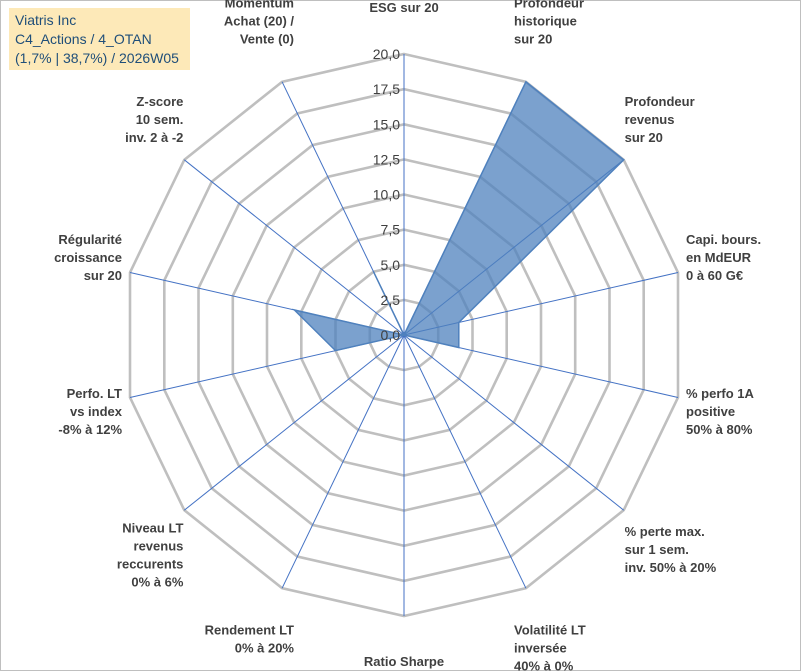 The image size is (801, 671). What do you see at coordinates (391, 300) in the screenshot?
I see `tick-label: 2,5` at bounding box center [391, 300].